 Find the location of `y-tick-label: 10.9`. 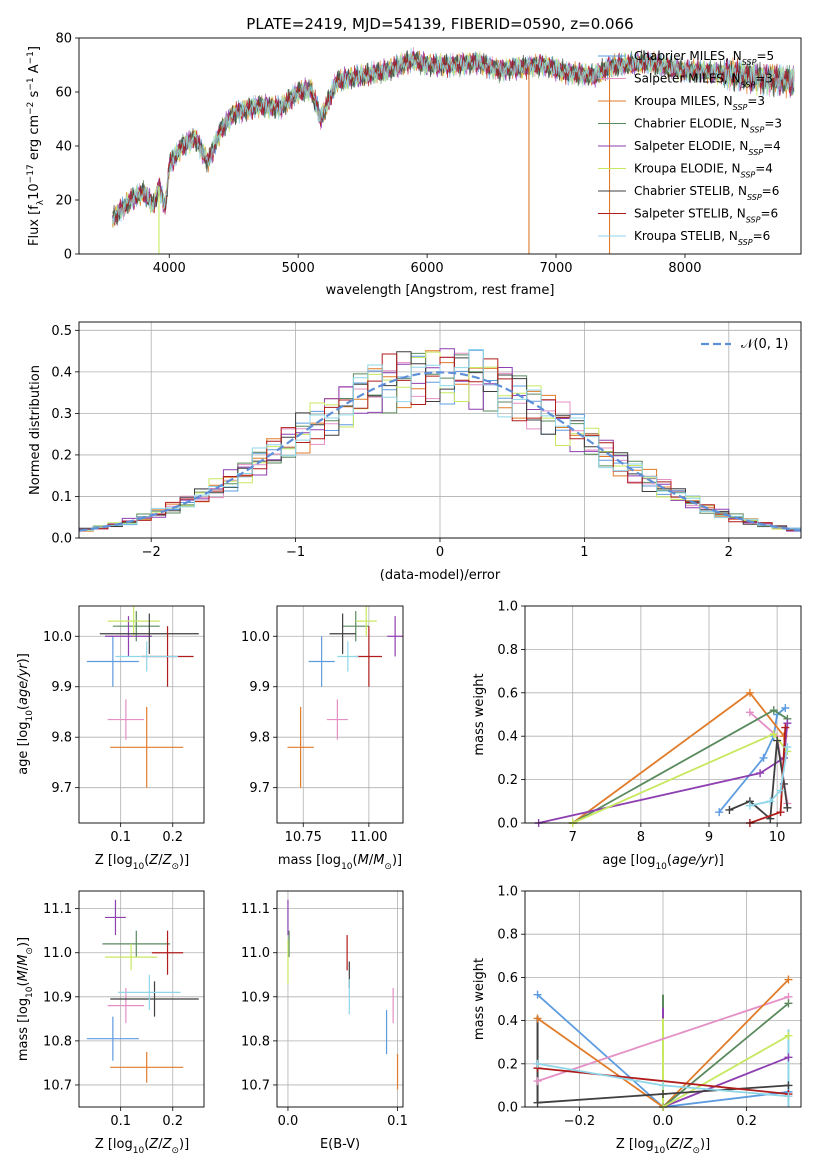

y-tick-label: 10.9 is located at coordinates (255, 997).